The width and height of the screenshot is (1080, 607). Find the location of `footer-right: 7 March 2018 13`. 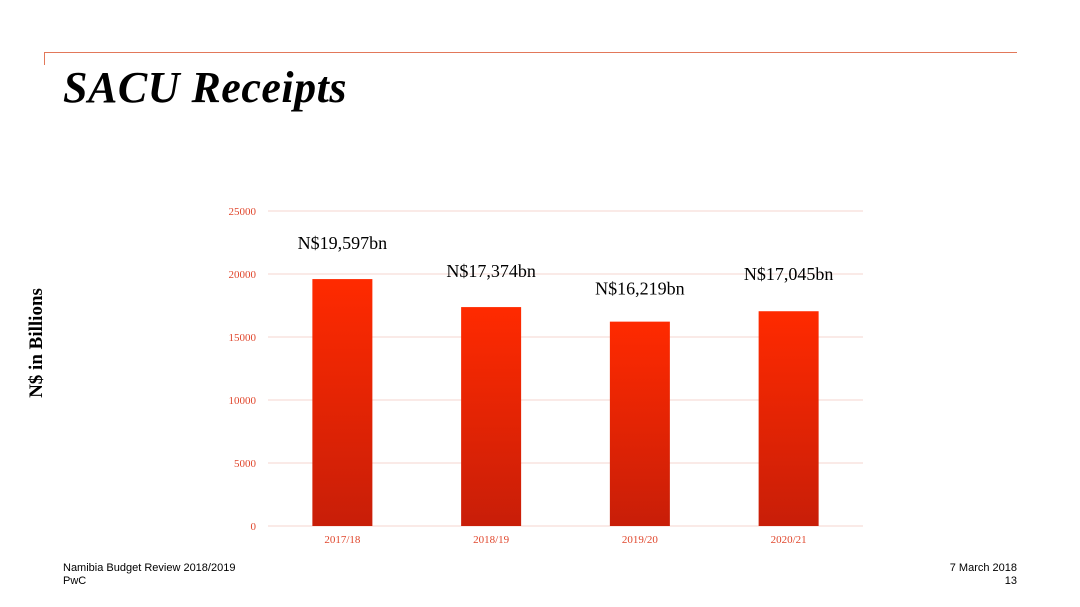

footer-right: 7 March 2018 13 is located at coordinates (983, 575).